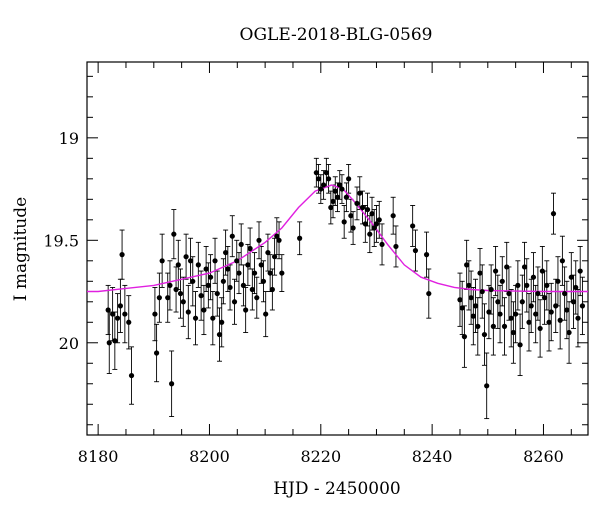 This screenshot has width=600, height=512. I want to click on x-axis-label: HJD - 2450000, so click(337, 489).